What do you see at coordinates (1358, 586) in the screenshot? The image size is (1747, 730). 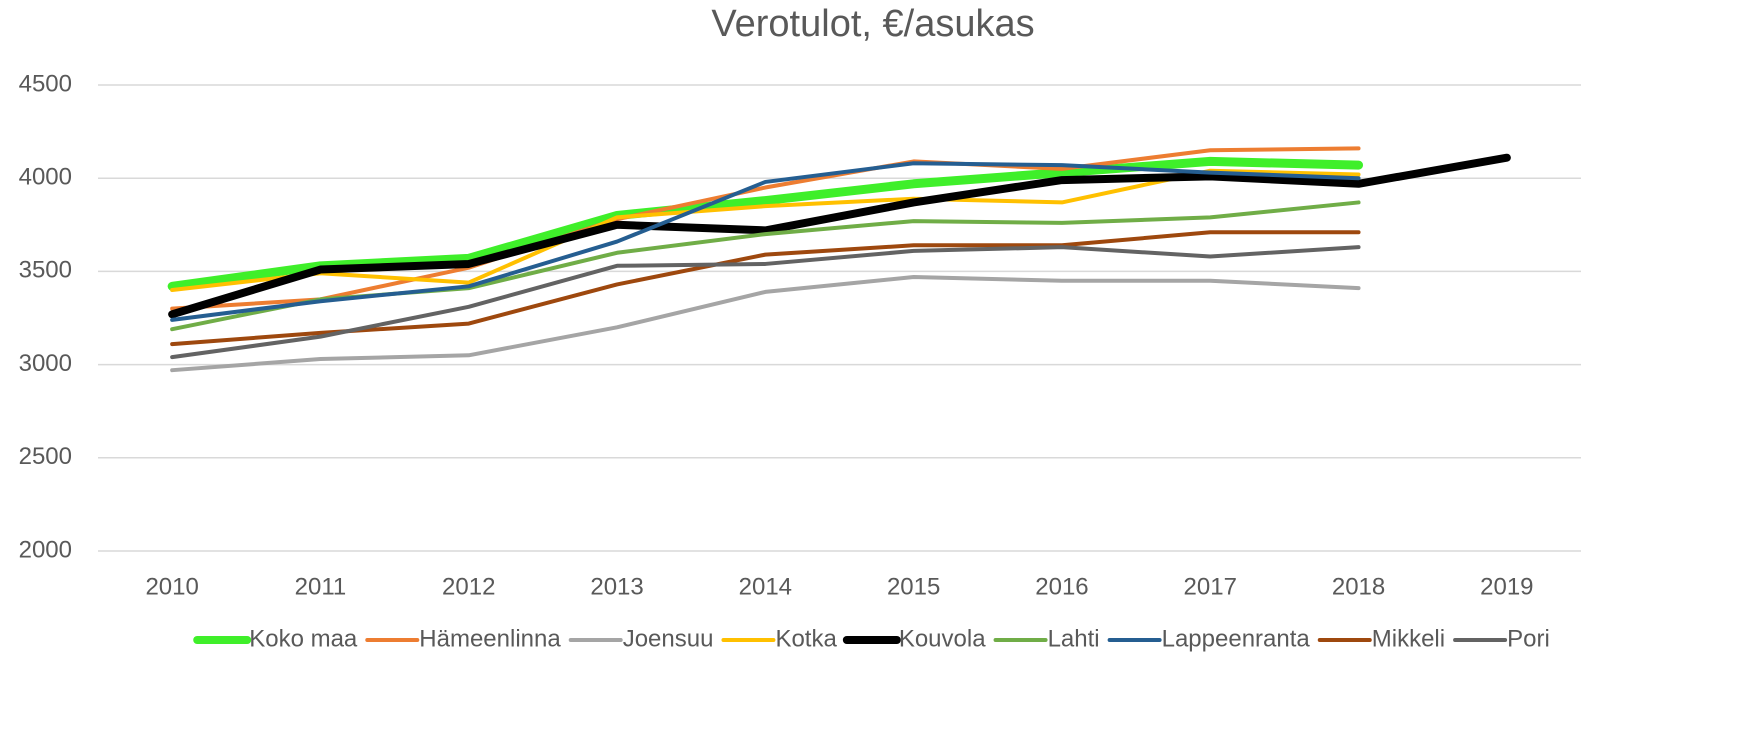 I see `x-tick-label: 2018` at bounding box center [1358, 586].